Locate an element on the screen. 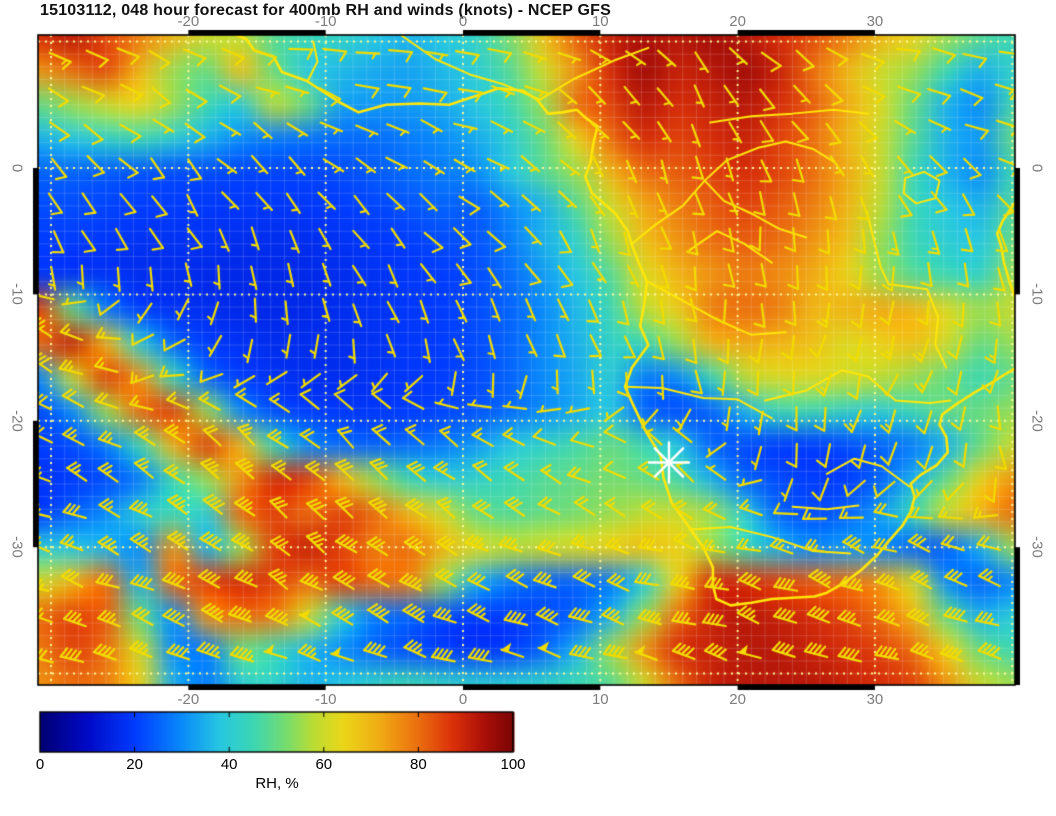  x-tick-label-top: 30 is located at coordinates (875, 21).